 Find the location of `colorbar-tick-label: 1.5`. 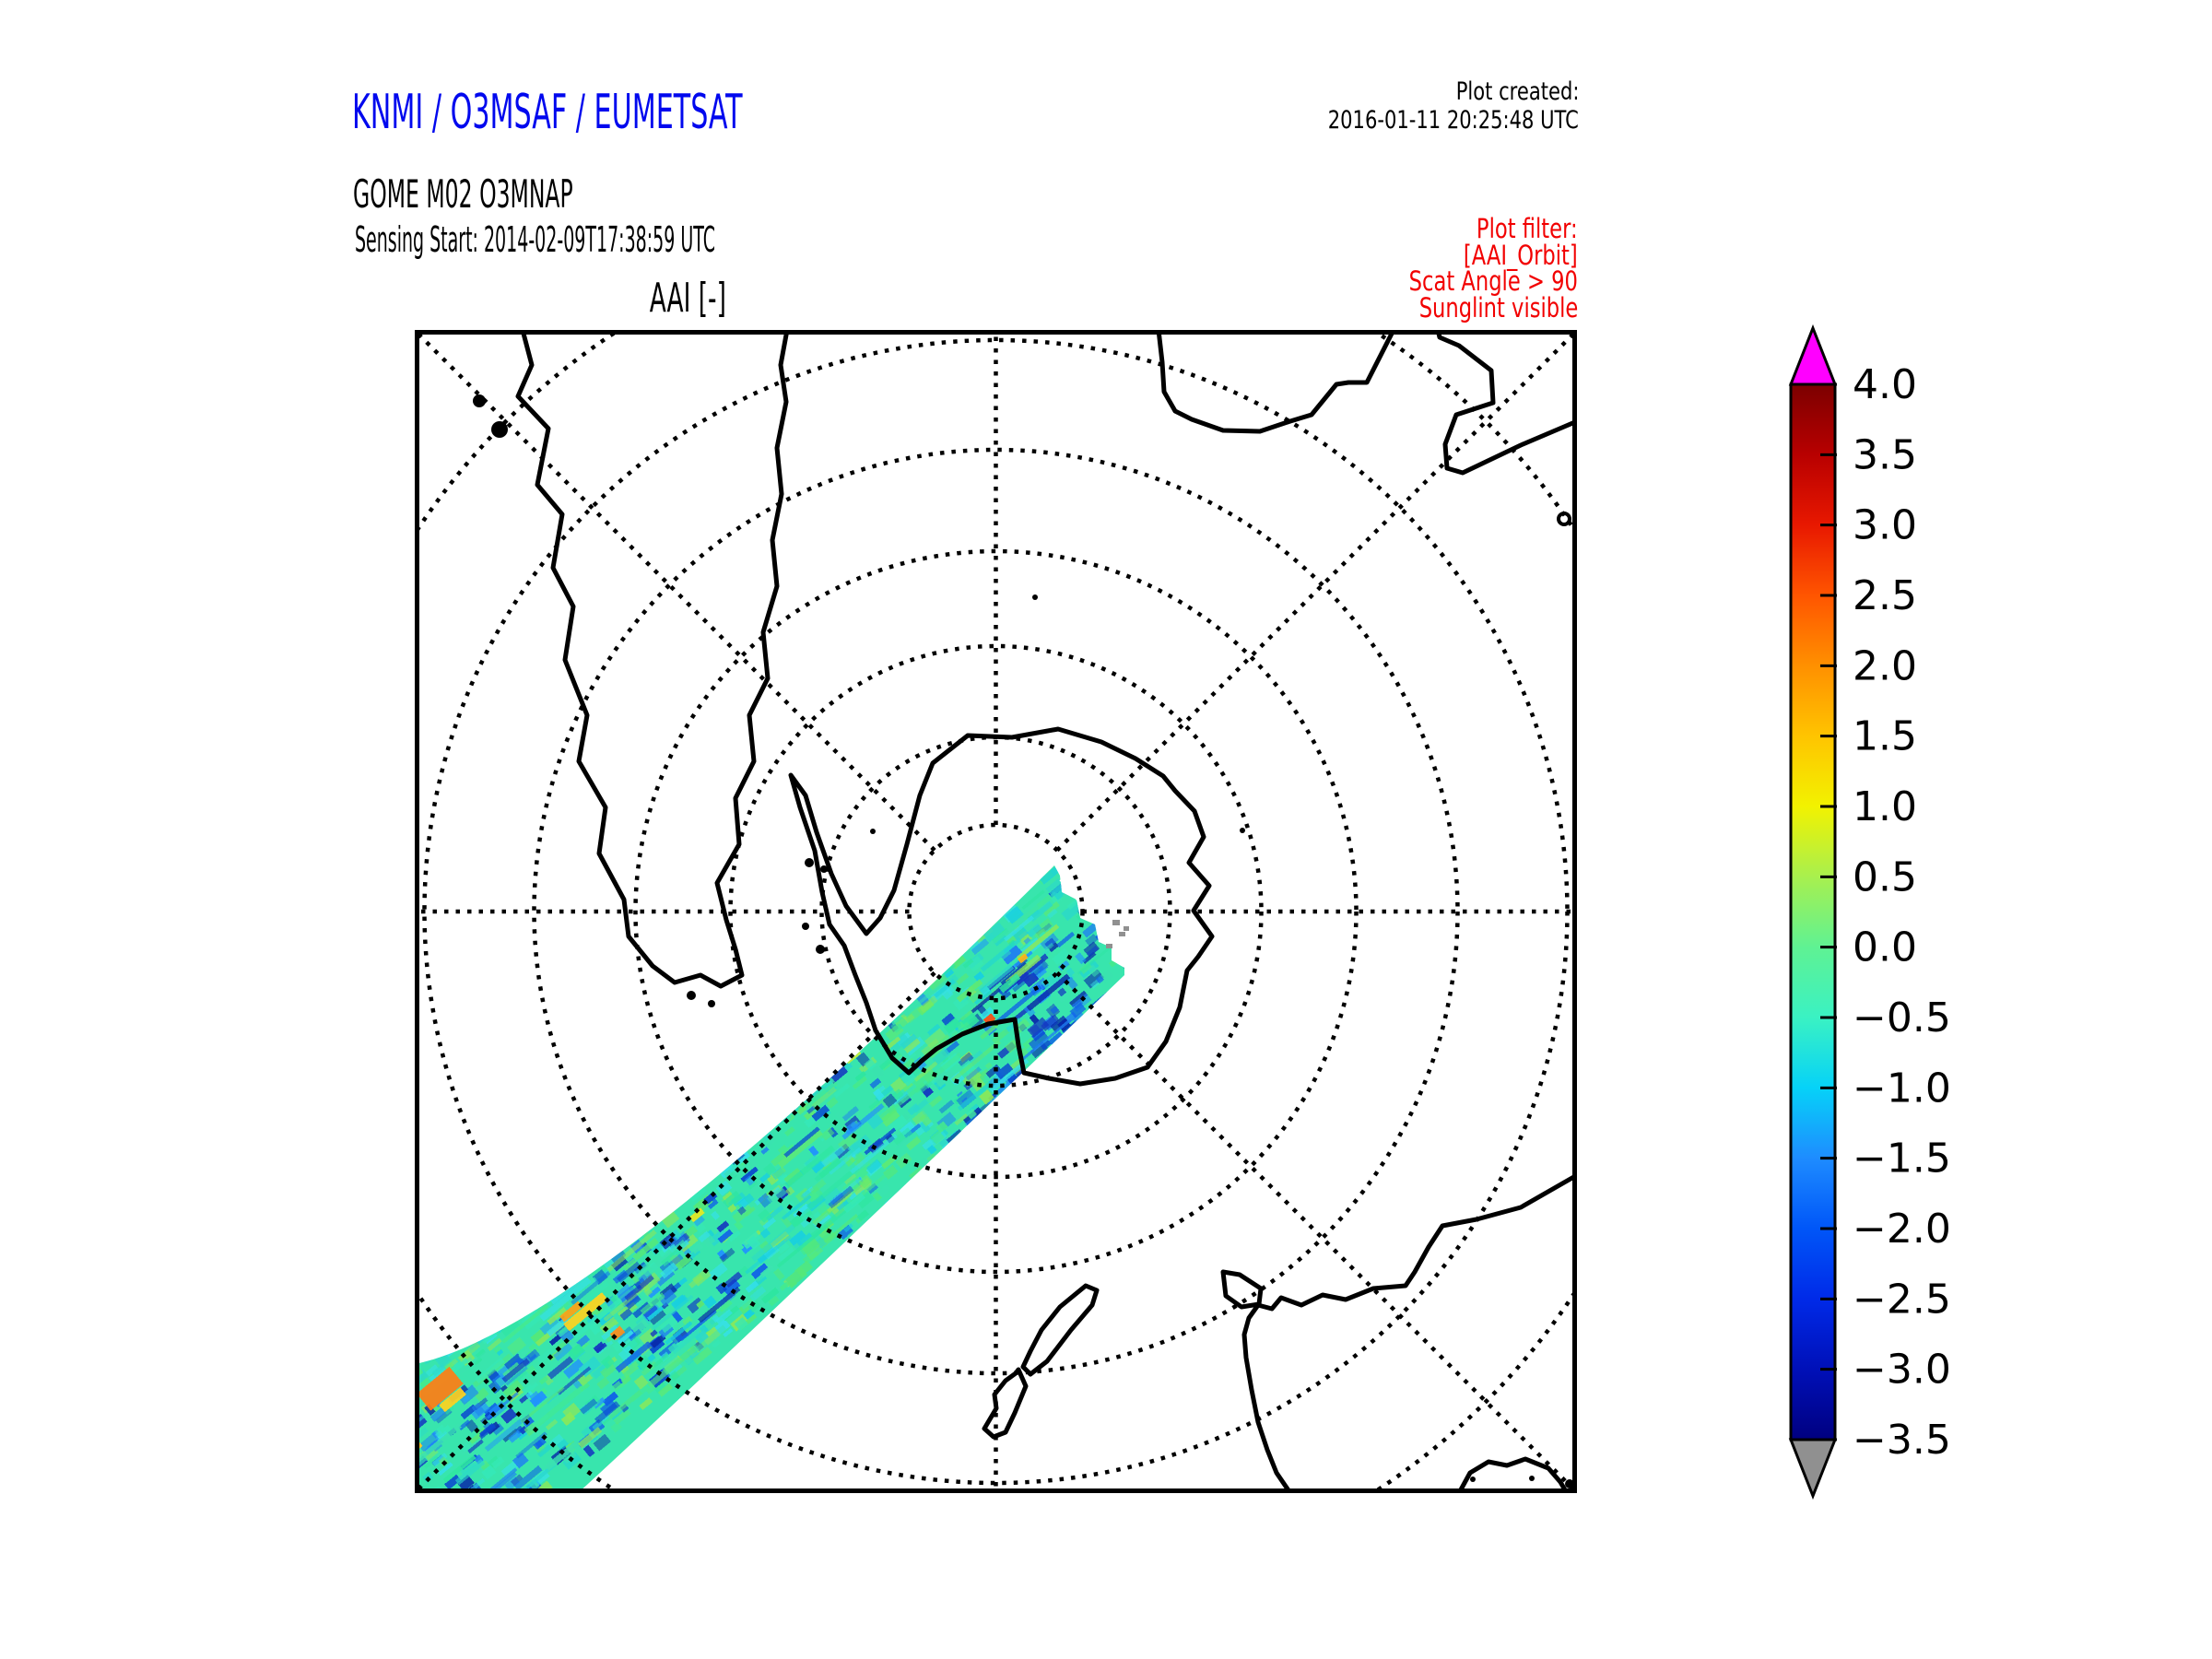

colorbar-tick-label: 1.5 is located at coordinates (1885, 736).